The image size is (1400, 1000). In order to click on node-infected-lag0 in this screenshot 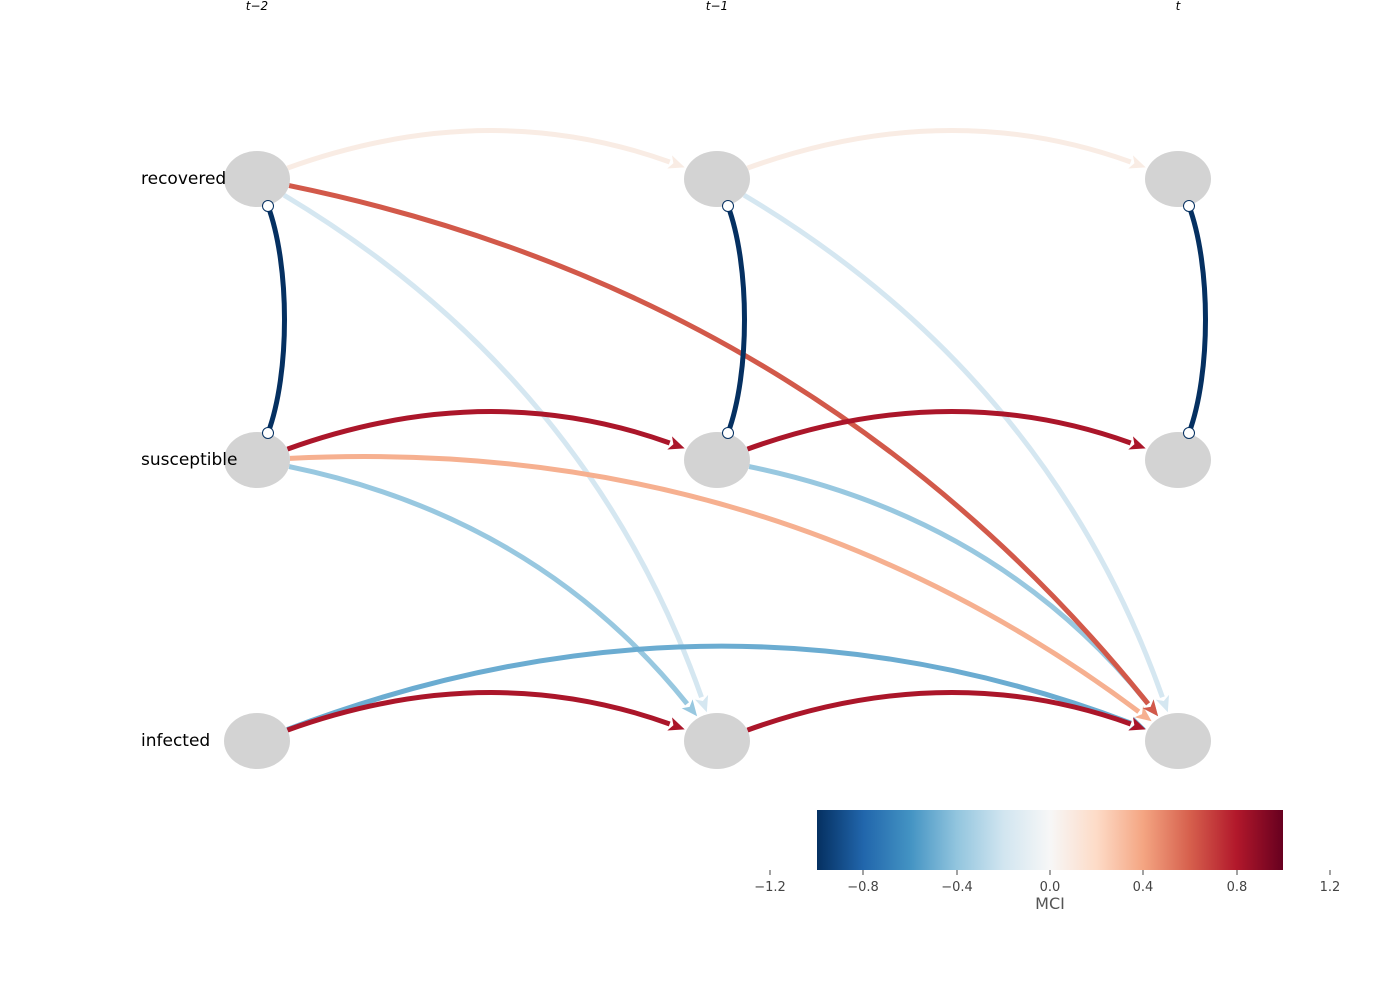, I will do `click(1178, 741)`.